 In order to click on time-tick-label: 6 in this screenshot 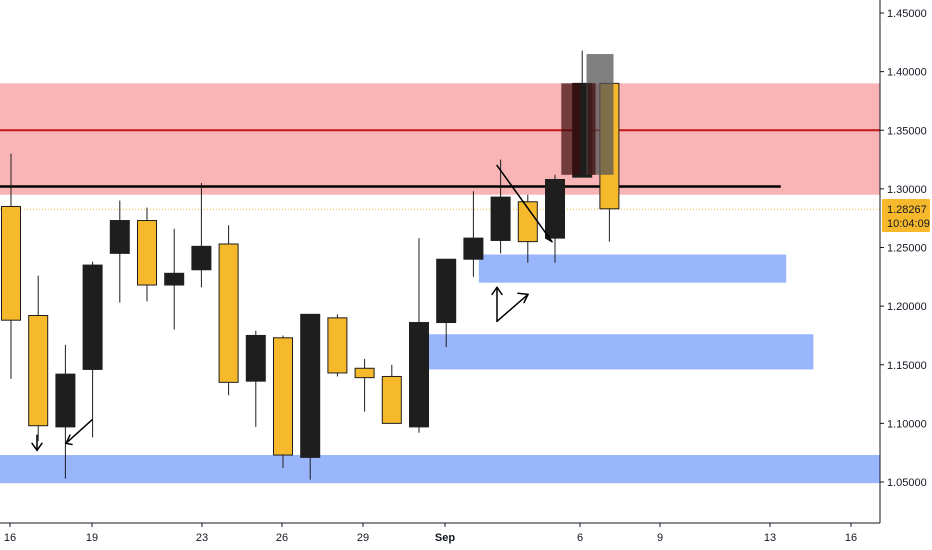, I will do `click(580, 538)`.